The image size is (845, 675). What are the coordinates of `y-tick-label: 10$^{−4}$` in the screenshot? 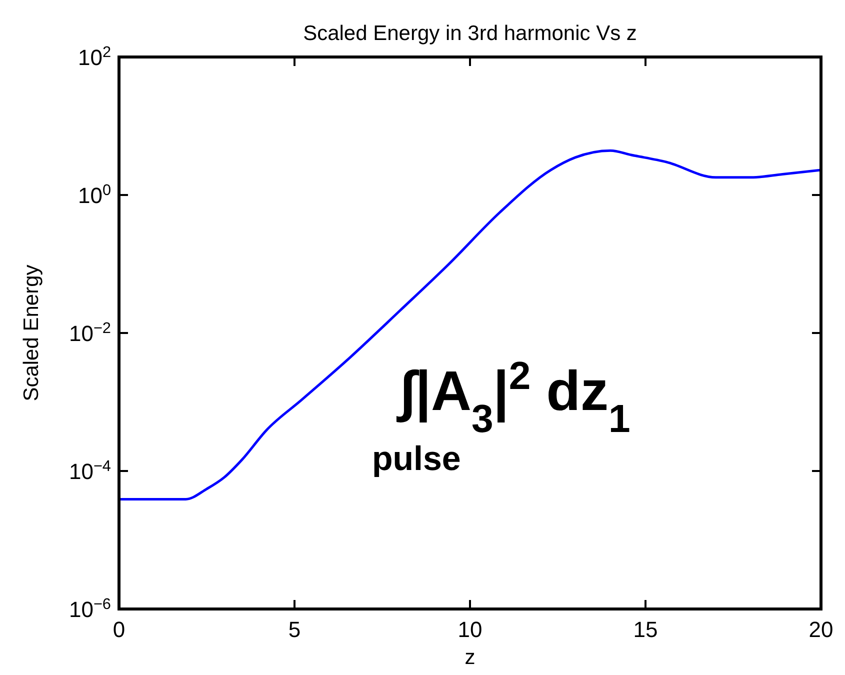 It's located at (90, 471).